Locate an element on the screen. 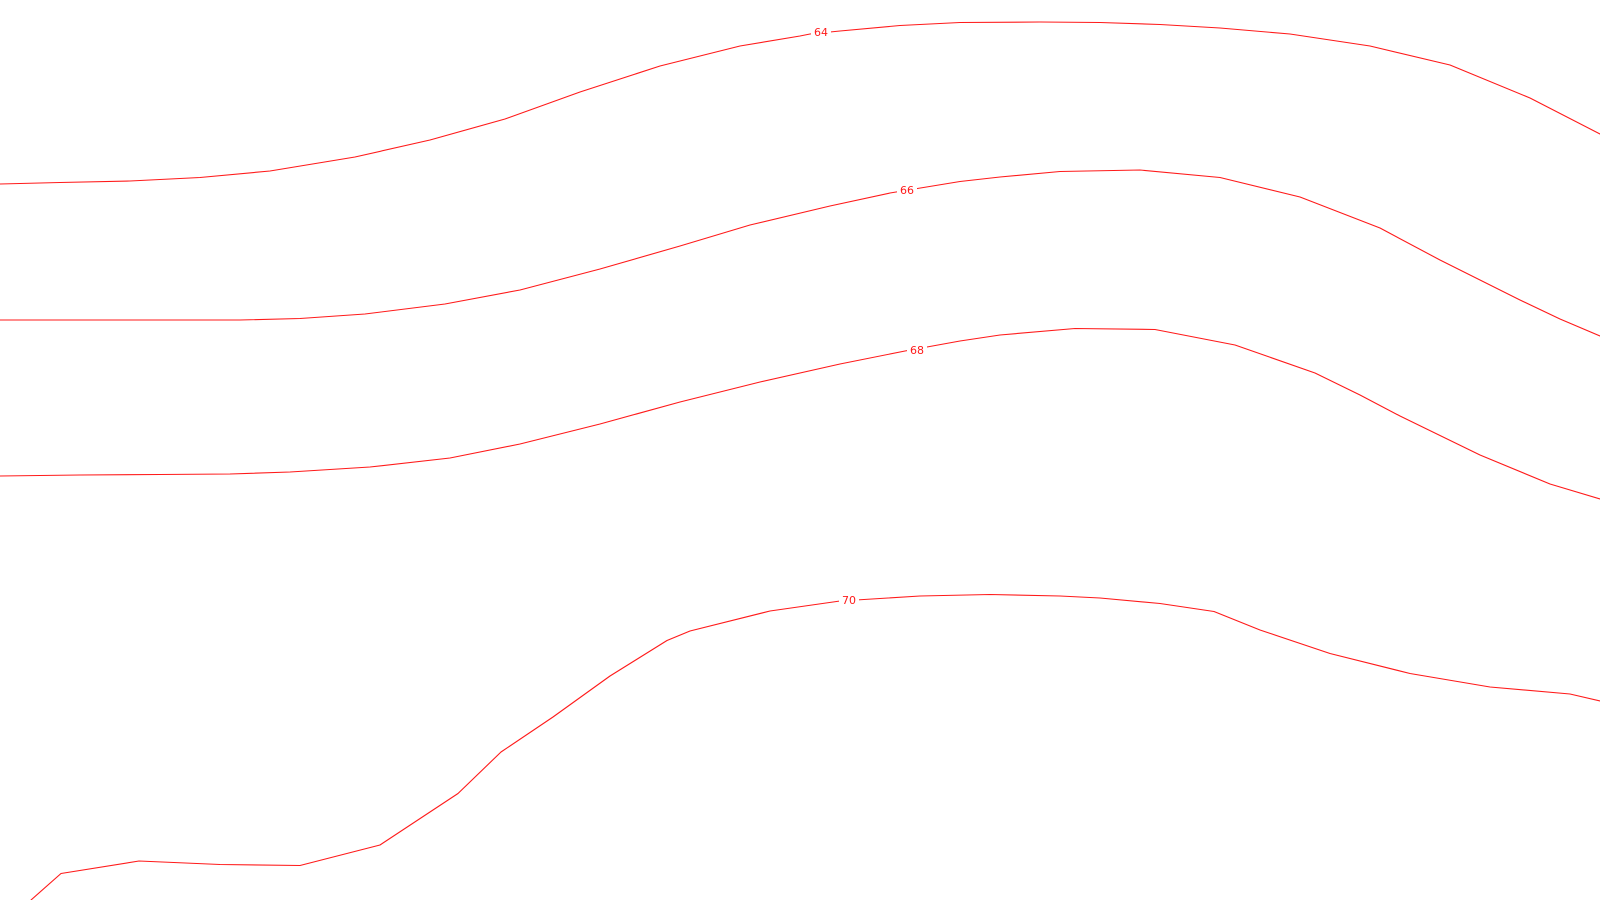 The width and height of the screenshot is (1600, 900). contour-label-68: 68 is located at coordinates (917, 350).